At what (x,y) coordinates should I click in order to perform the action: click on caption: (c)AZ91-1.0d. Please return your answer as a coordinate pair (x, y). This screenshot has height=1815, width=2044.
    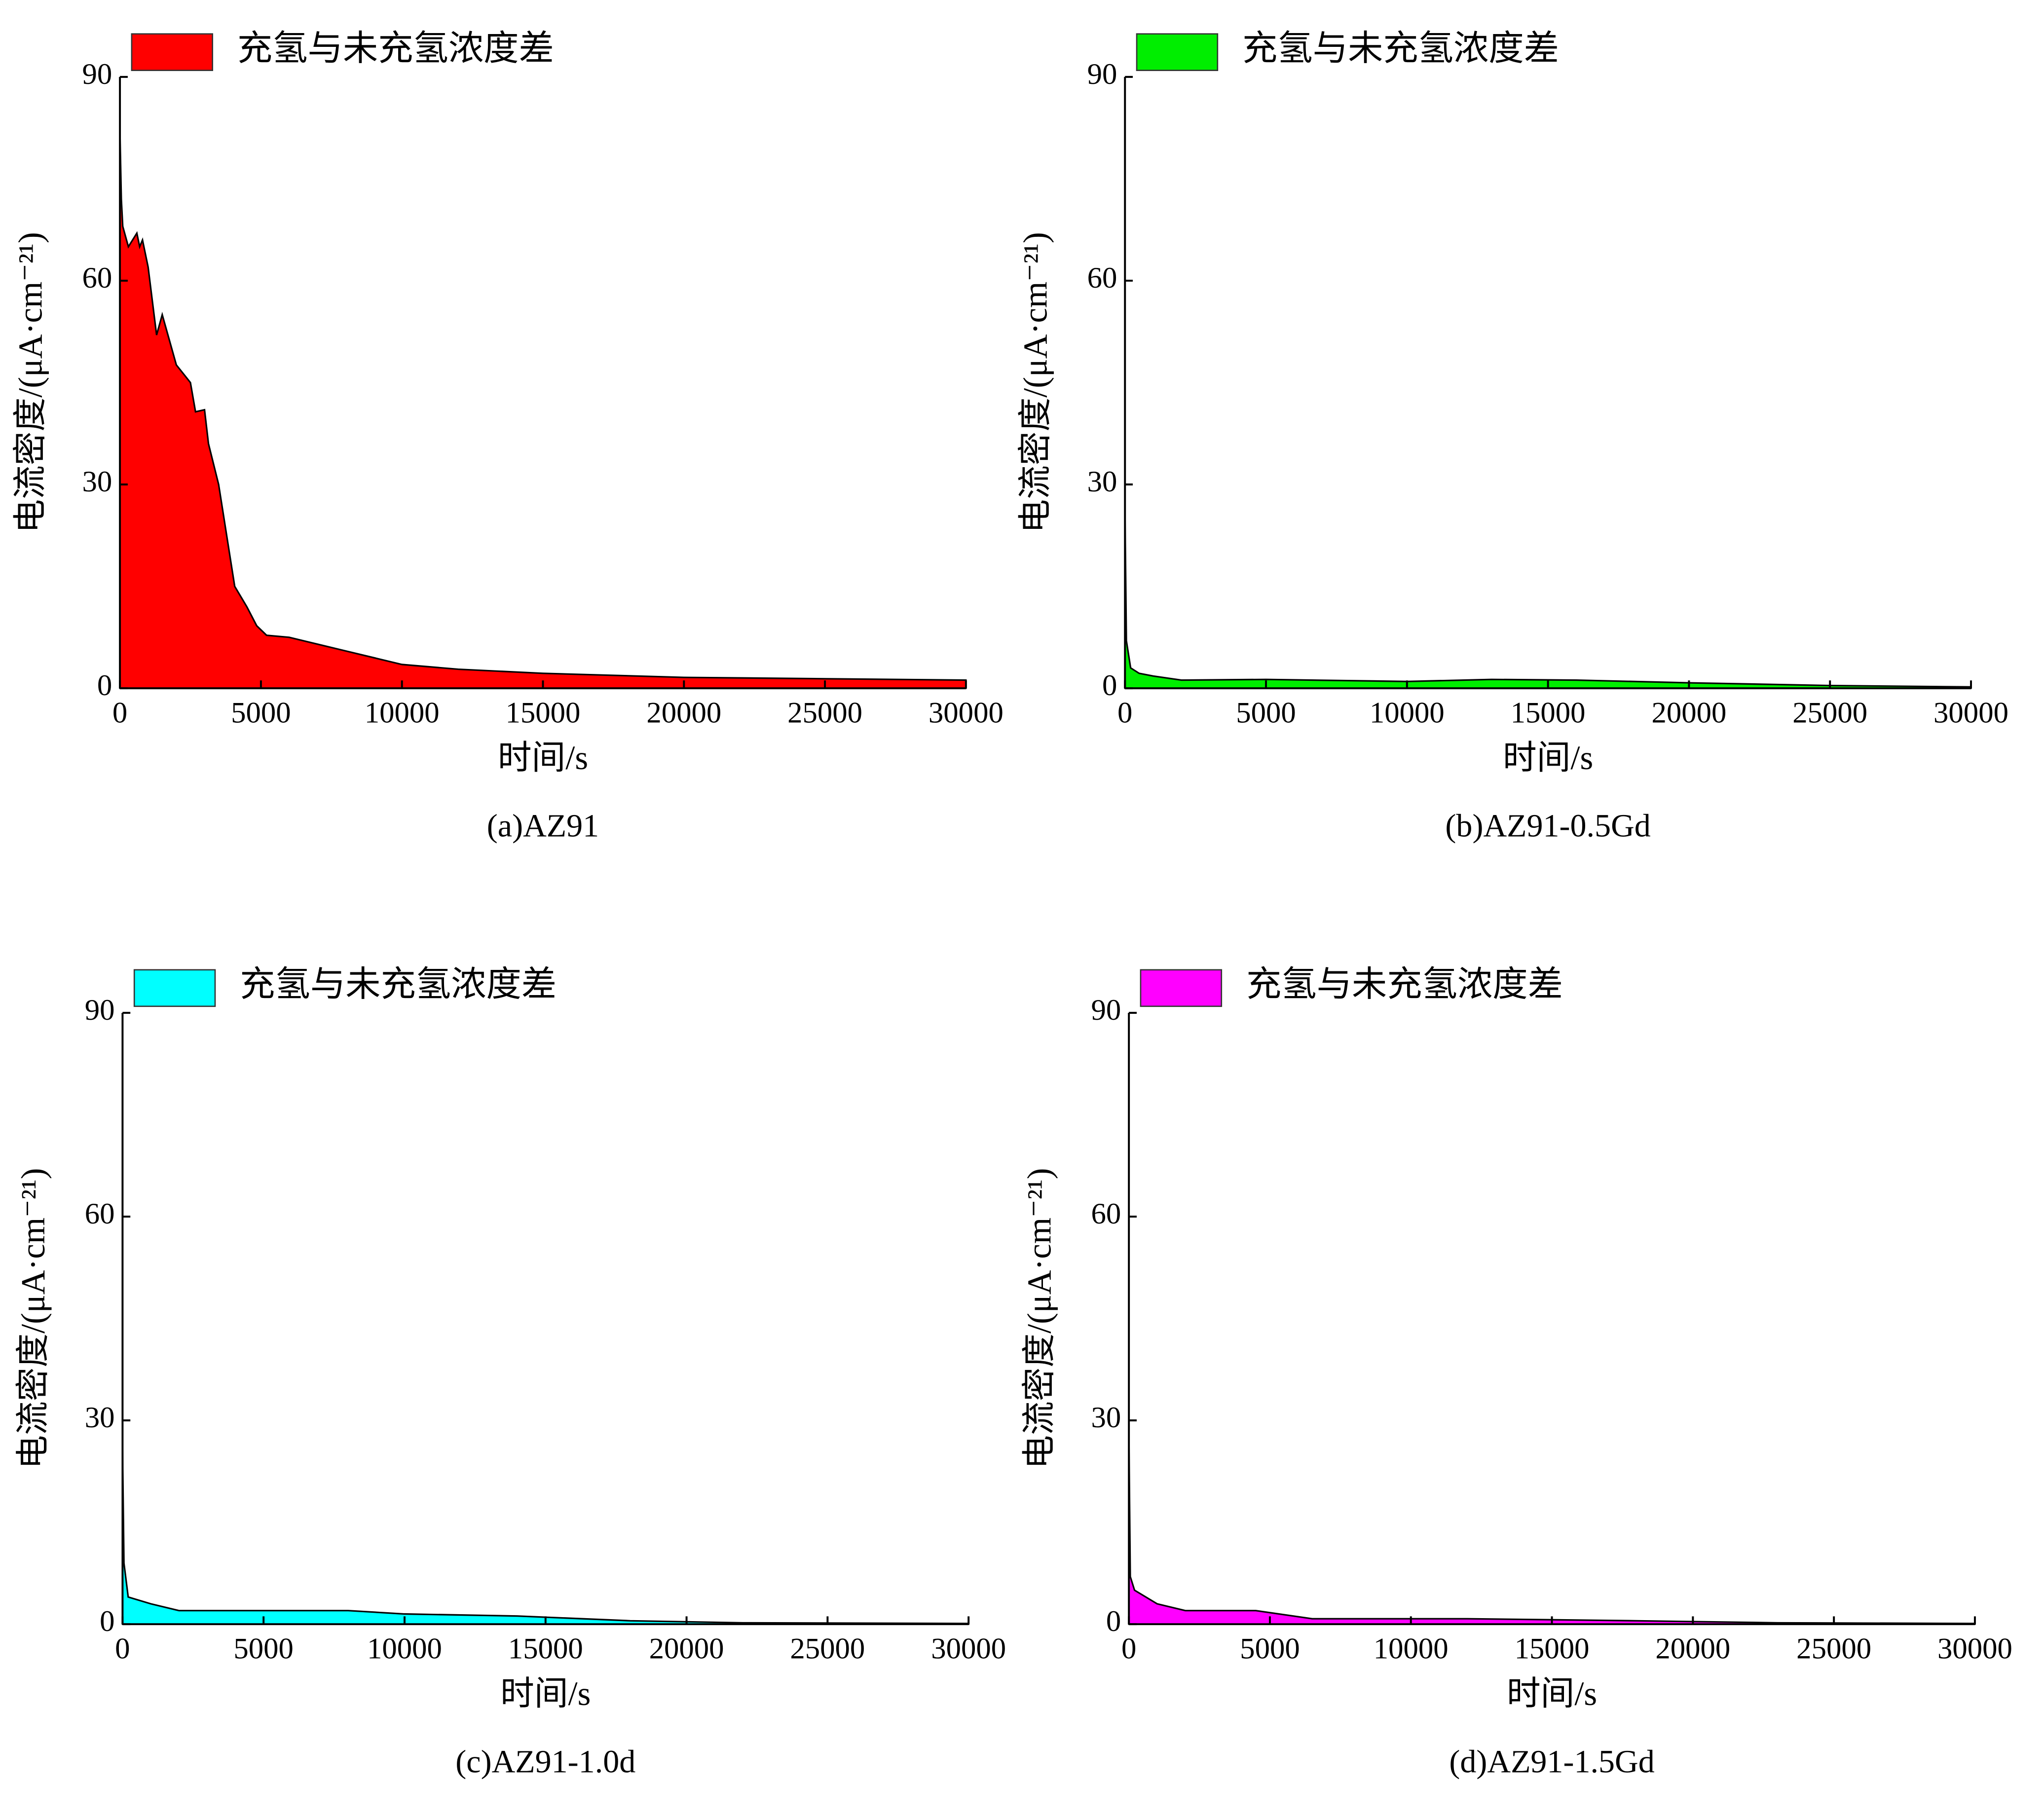
    Looking at the image, I should click on (545, 1762).